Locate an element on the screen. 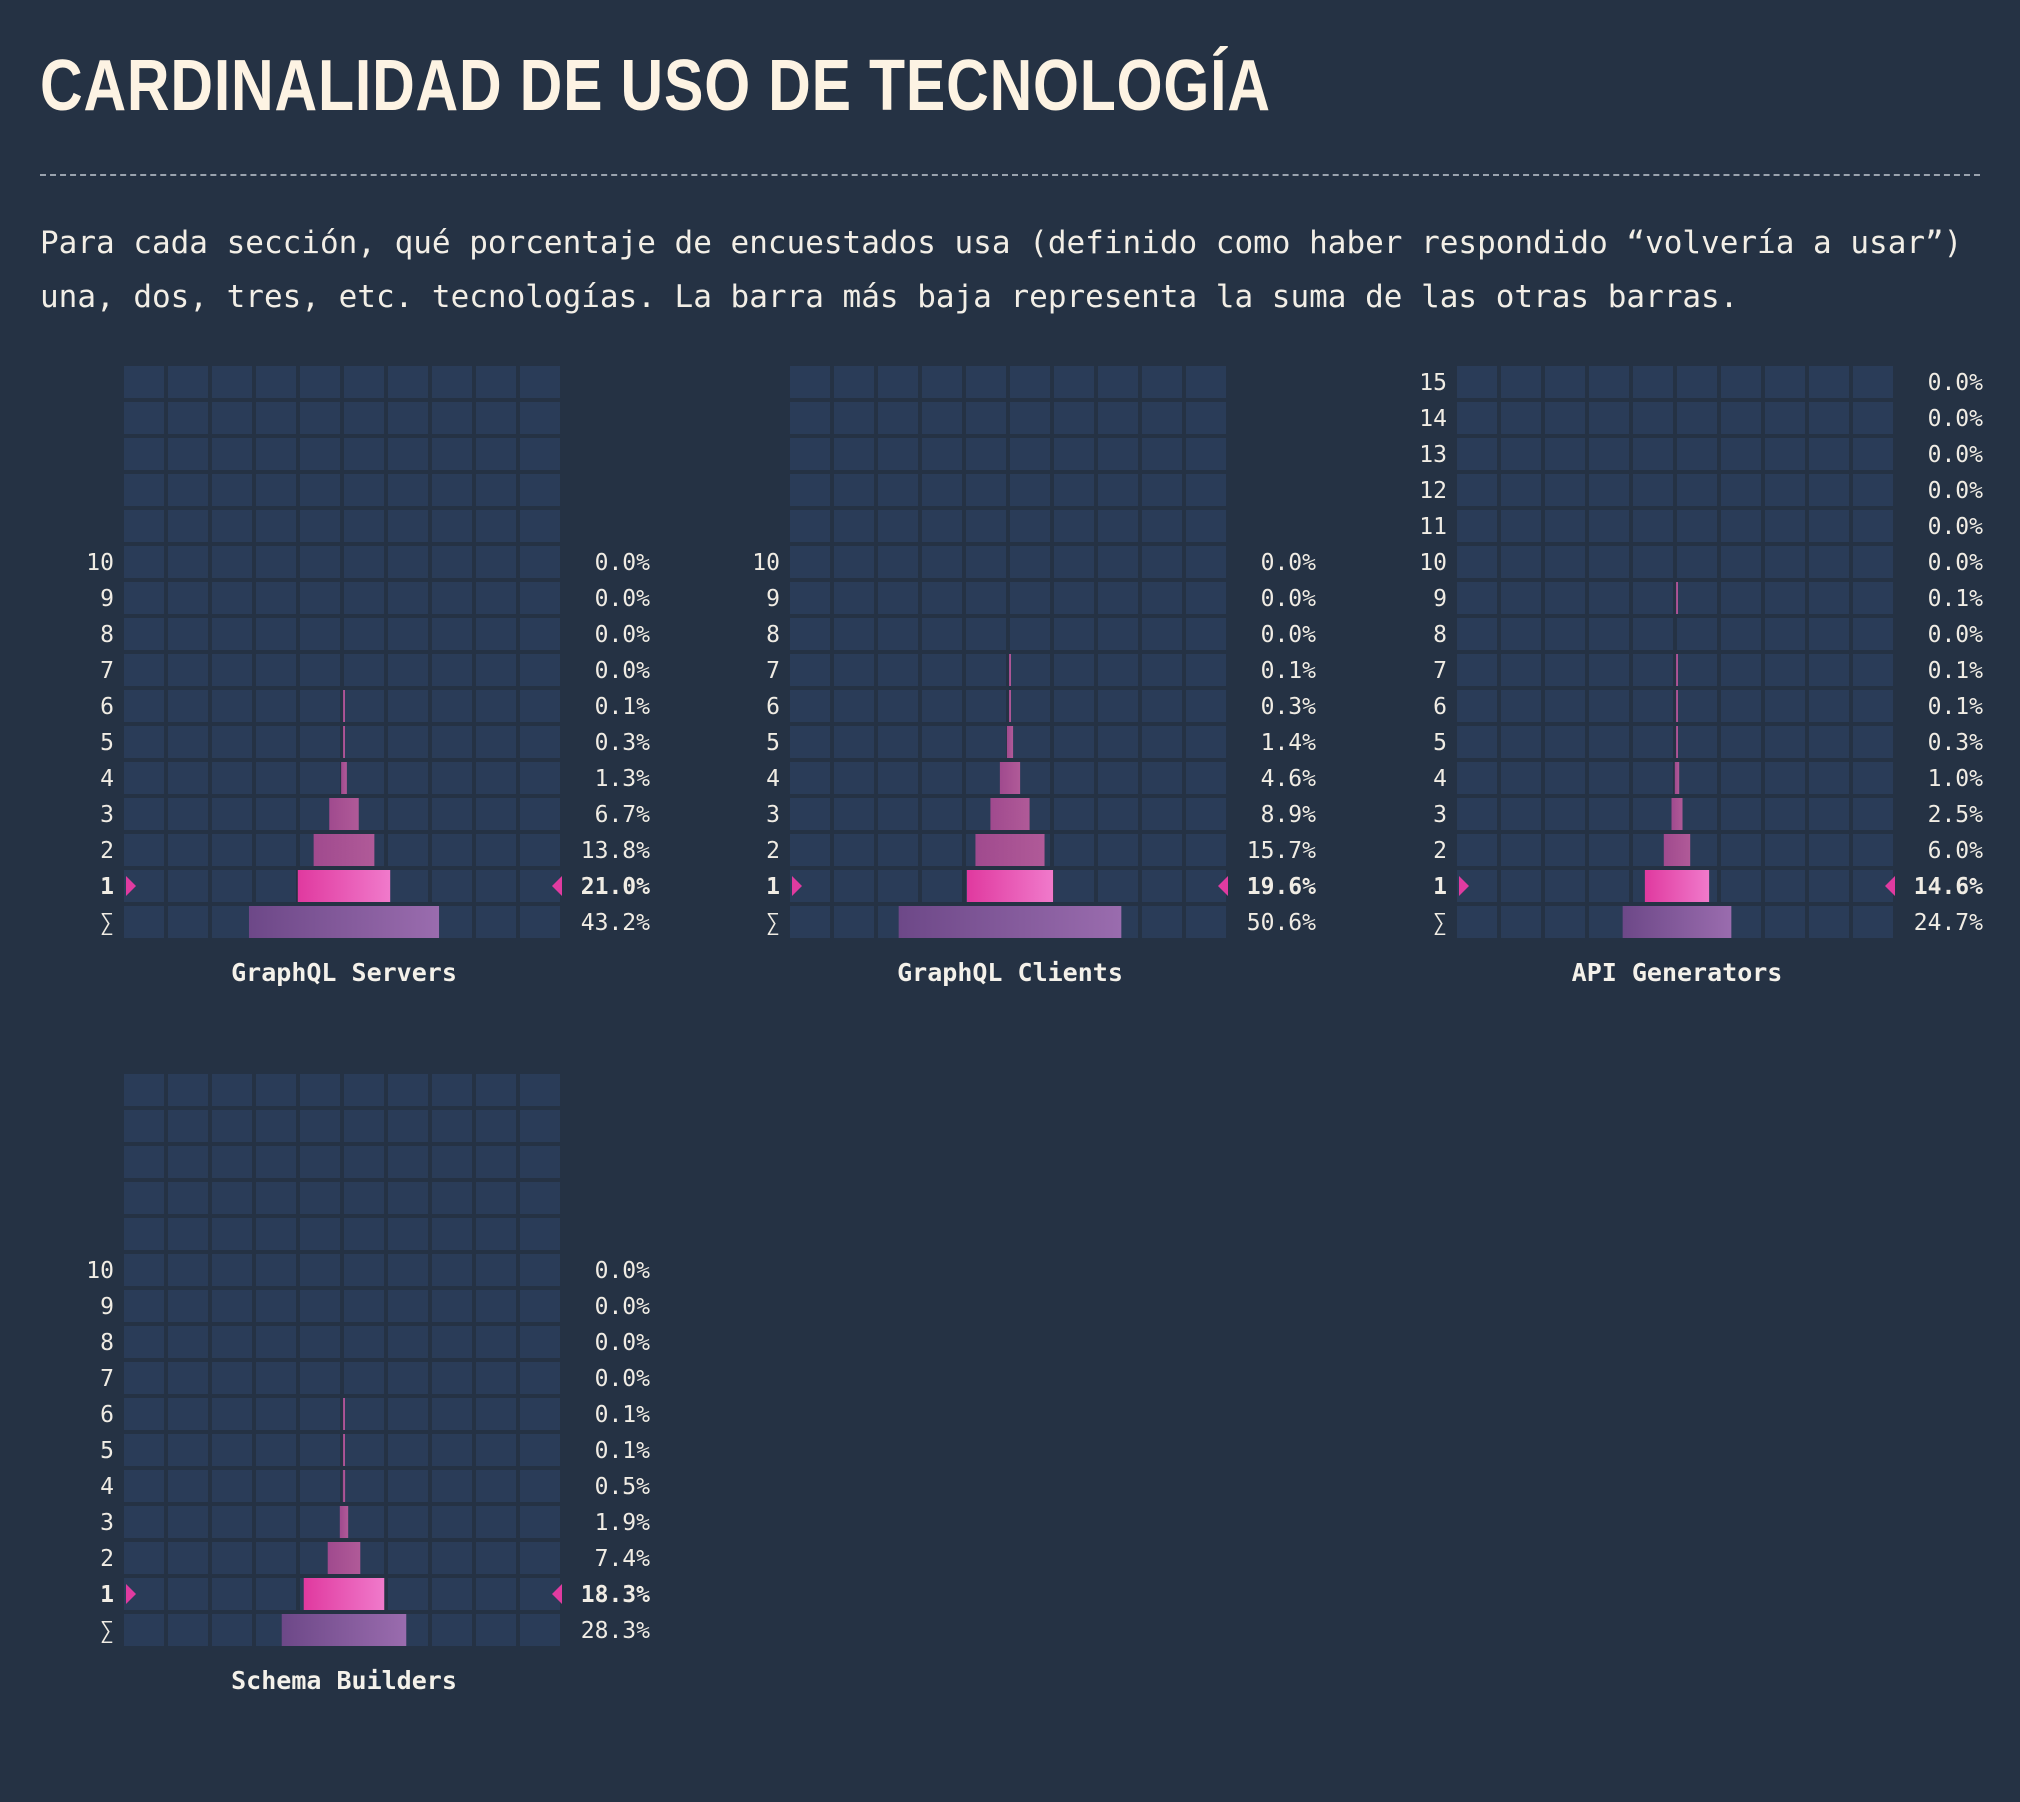 The width and height of the screenshot is (2020, 1802). row-label-10: 10 is located at coordinates (100, 563).